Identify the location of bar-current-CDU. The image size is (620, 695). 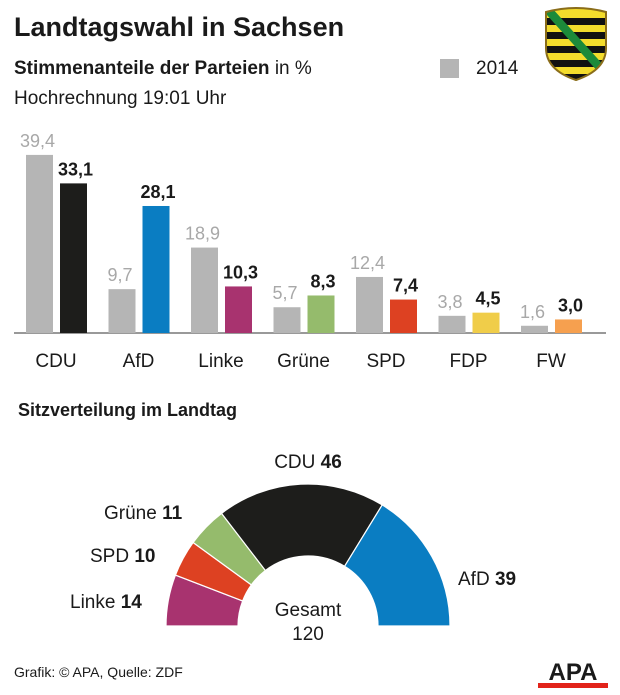
(73, 258).